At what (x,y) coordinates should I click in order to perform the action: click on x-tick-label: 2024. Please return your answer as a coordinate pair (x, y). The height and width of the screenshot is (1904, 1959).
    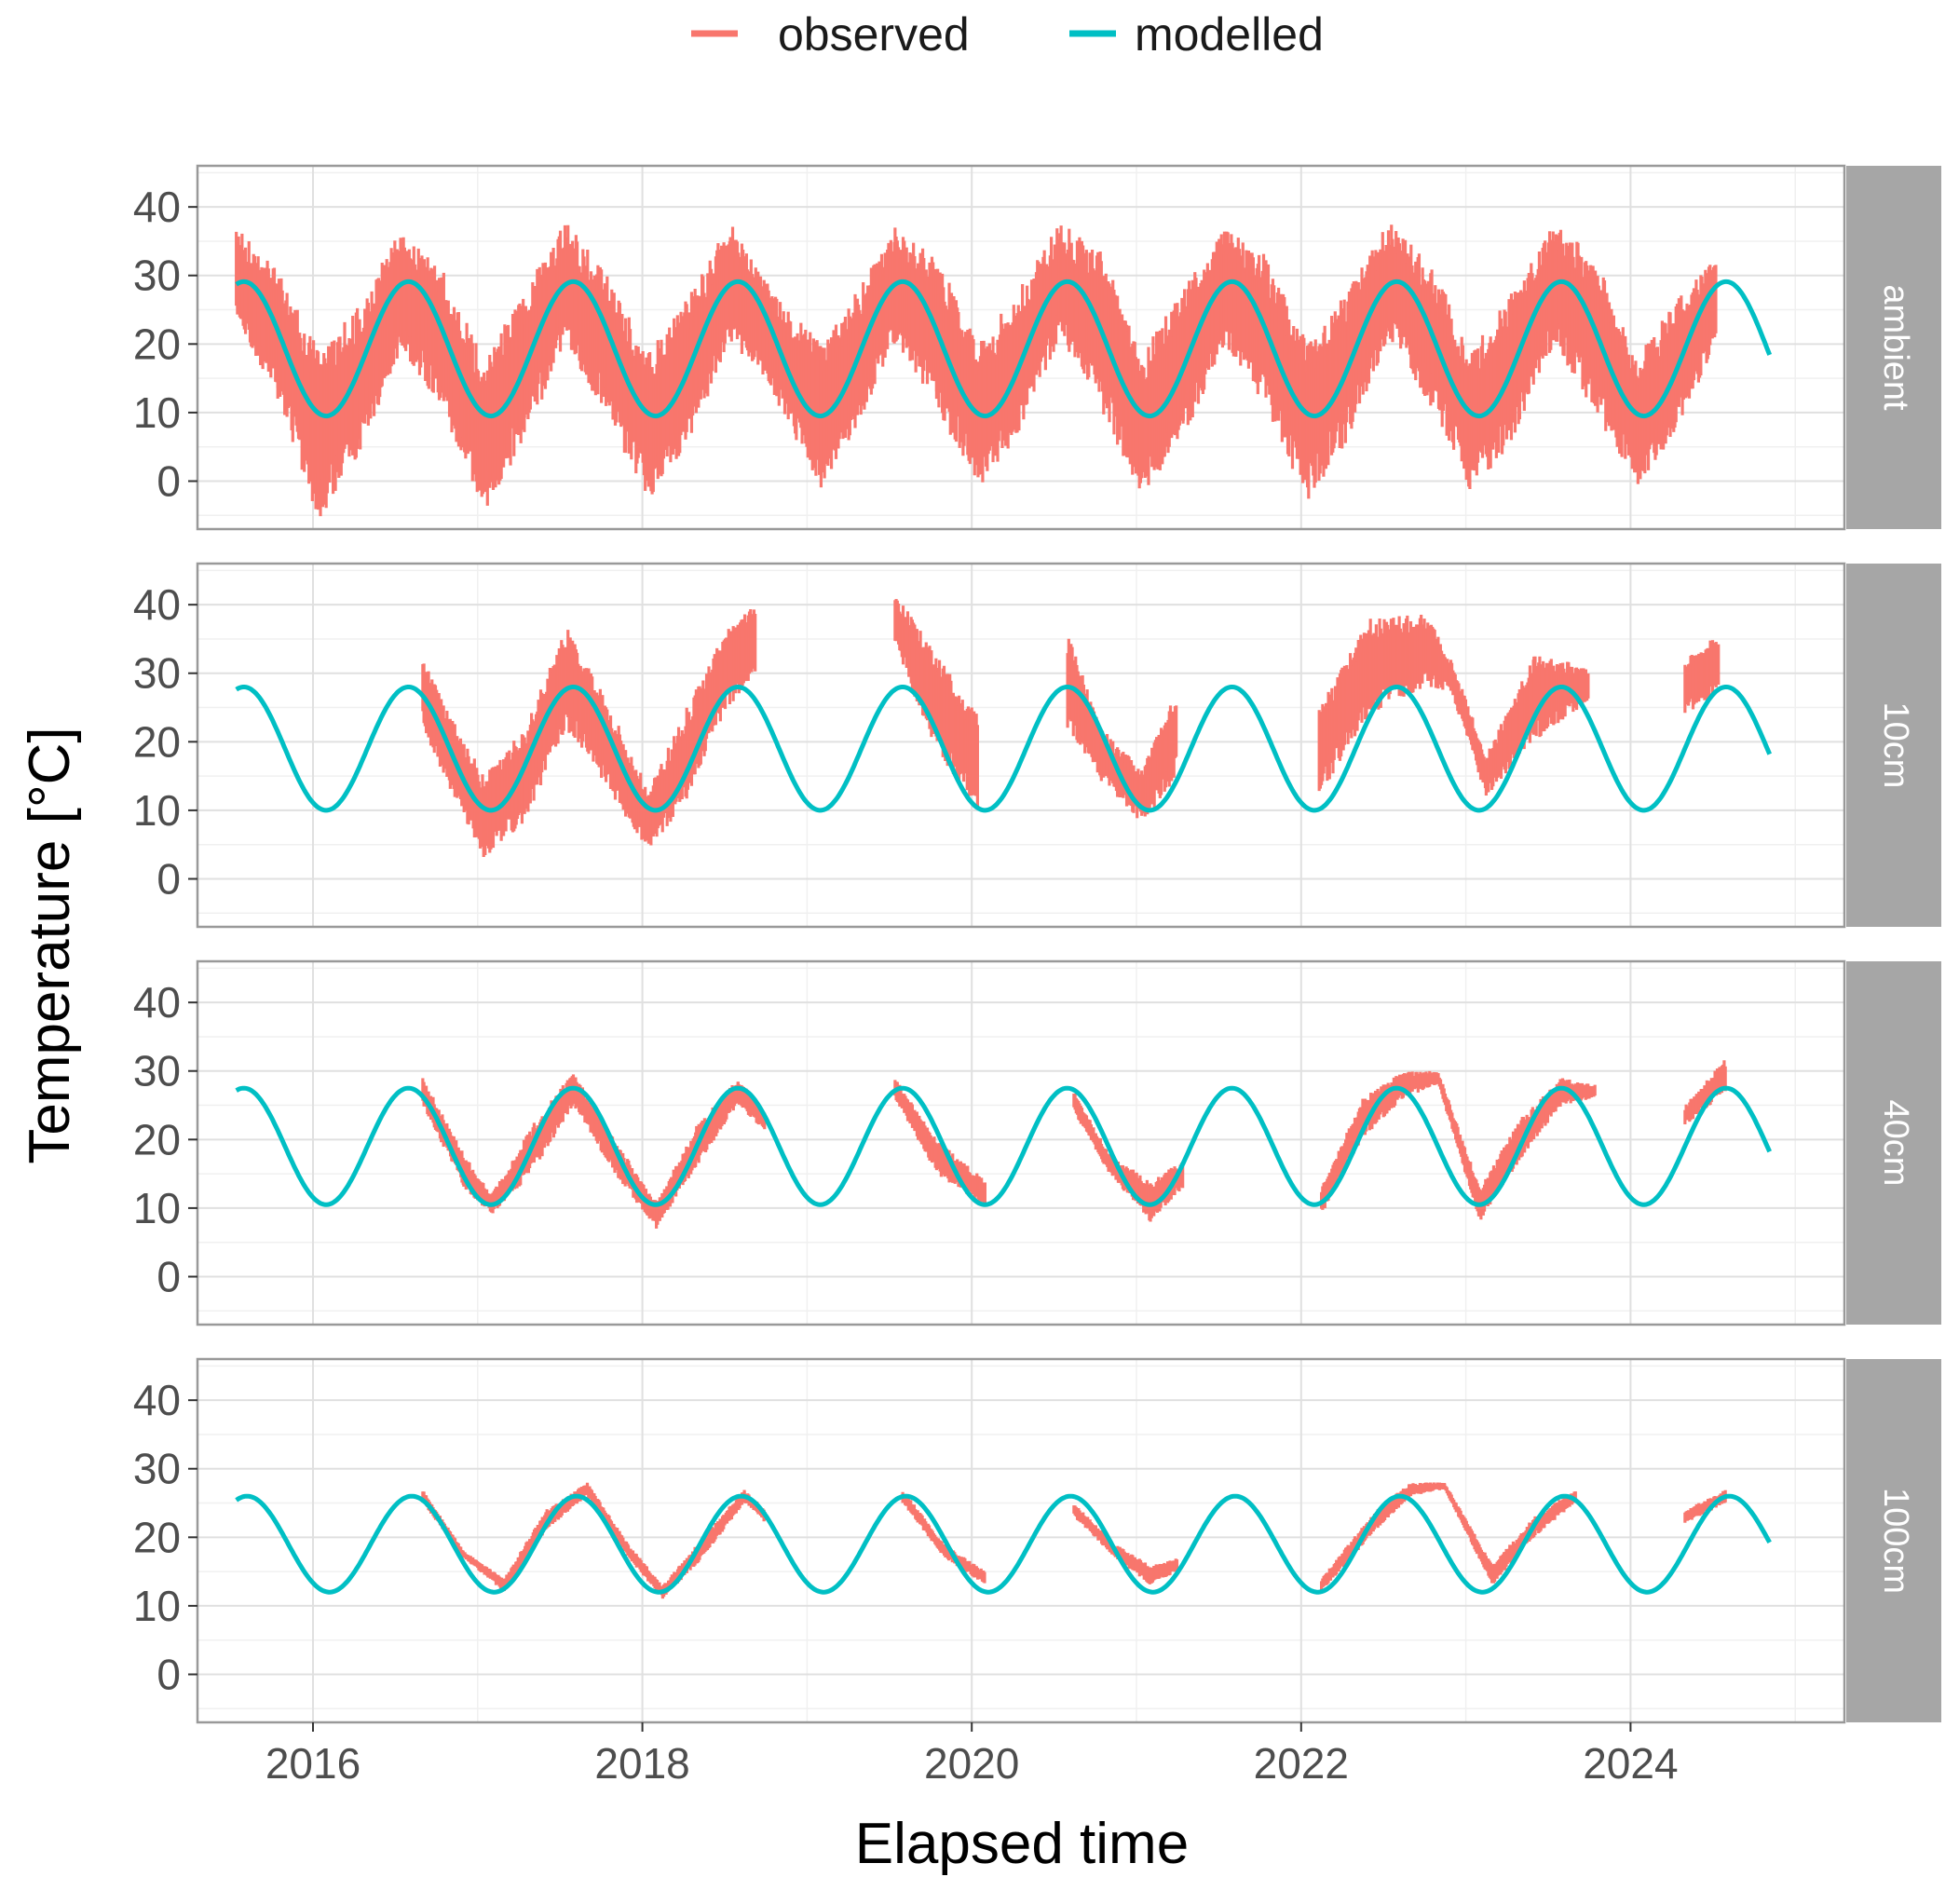
    Looking at the image, I should click on (1630, 1763).